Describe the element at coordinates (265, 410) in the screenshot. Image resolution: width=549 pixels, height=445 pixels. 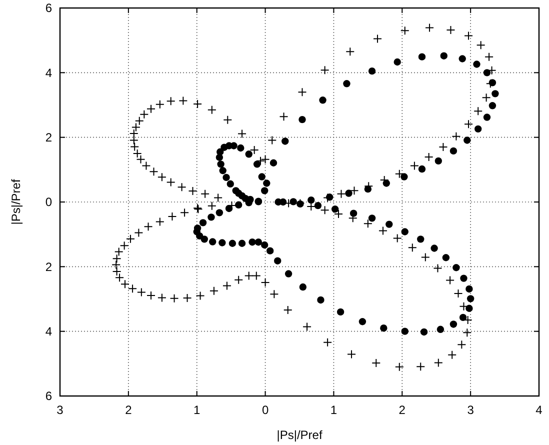
I see `x-tick-label: 0` at that location.